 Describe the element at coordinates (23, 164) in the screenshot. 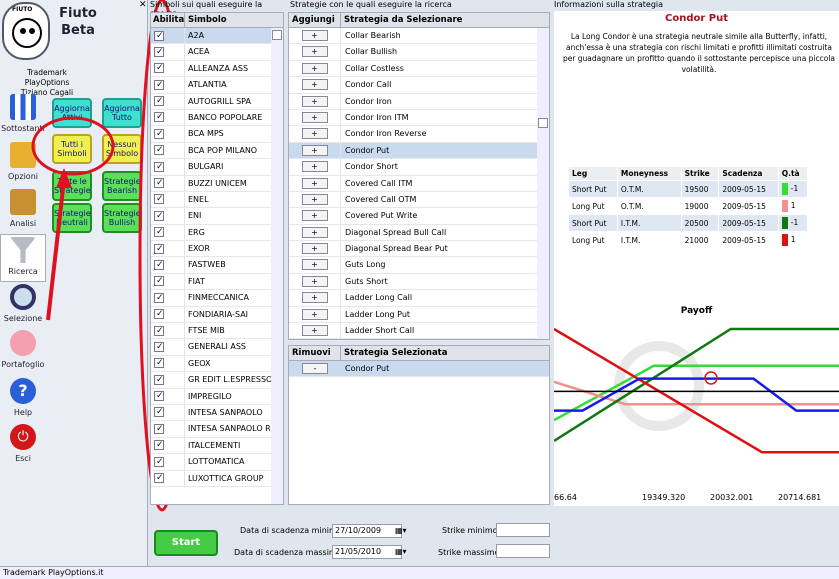

I see `nav-opzioni: Opzioni` at that location.